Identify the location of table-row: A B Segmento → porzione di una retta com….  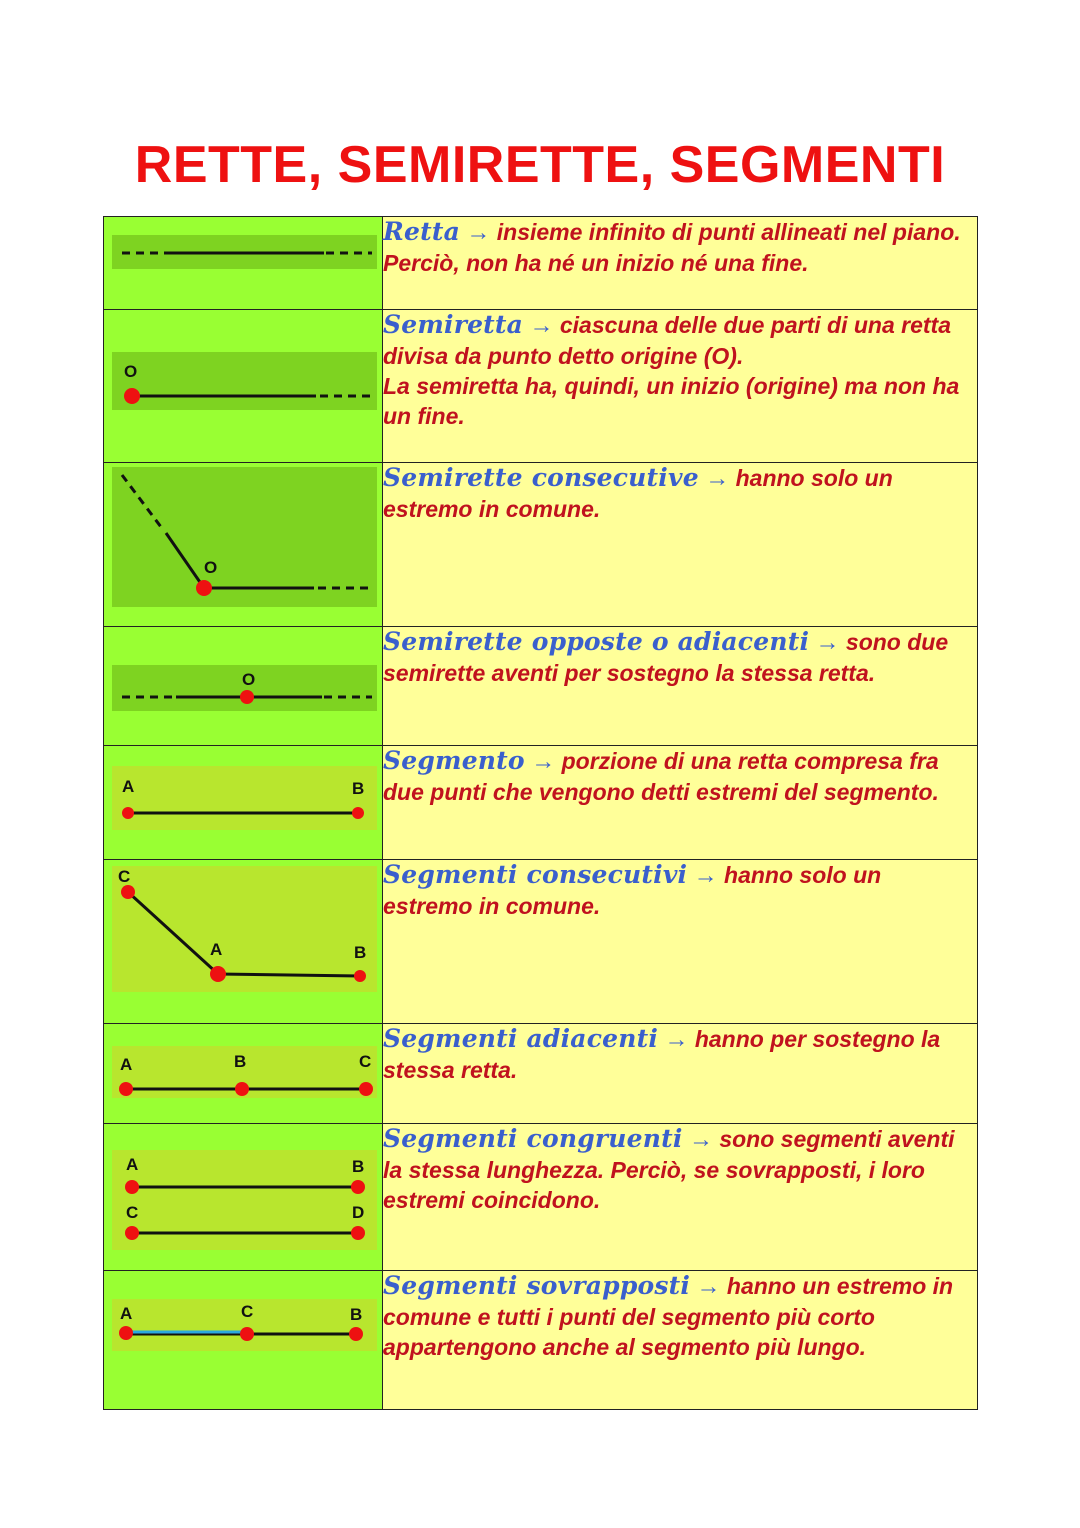
(540, 802).